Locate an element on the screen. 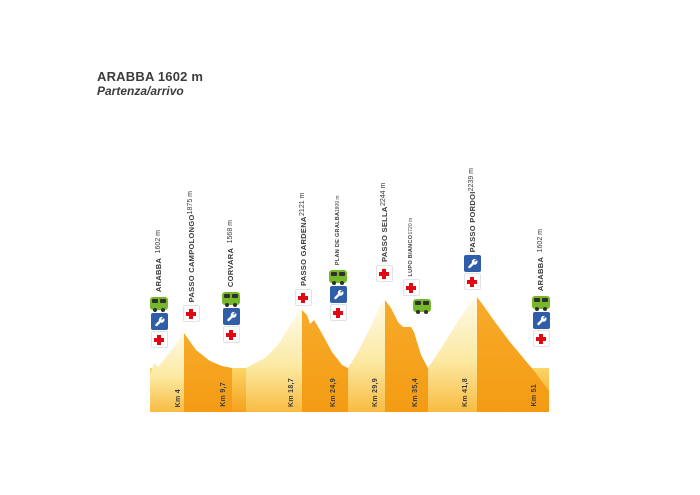 Image resolution: width=700 pixels, height=495 pixels. station-arabba-end: ARABBA 1602 m is located at coordinates (541, 288).